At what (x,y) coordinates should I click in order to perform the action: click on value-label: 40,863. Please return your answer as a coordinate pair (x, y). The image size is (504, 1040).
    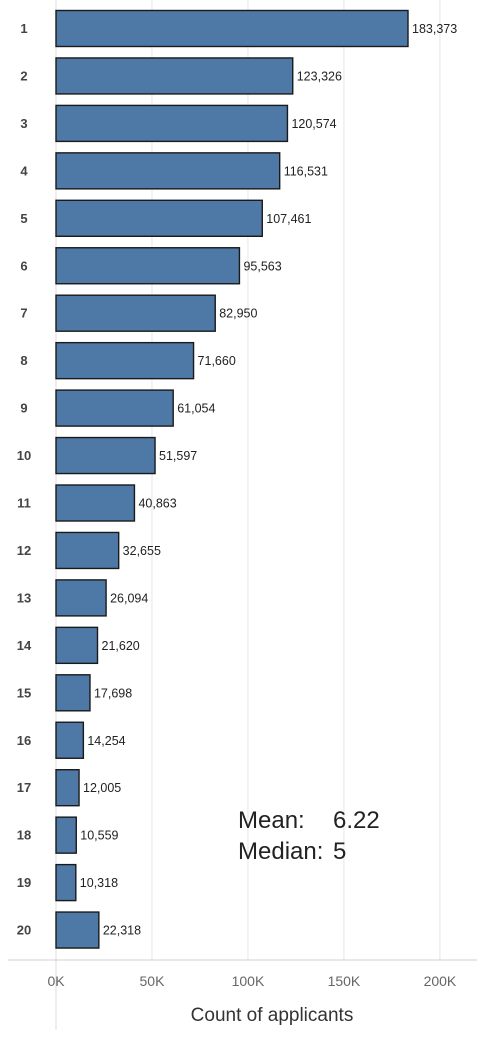
    Looking at the image, I should click on (157, 504).